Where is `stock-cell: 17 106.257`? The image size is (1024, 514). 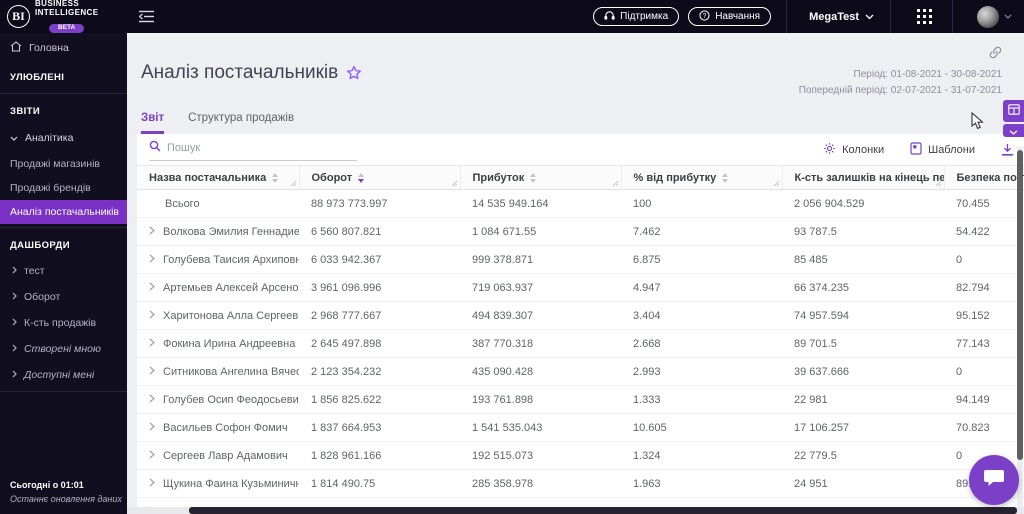
stock-cell: 17 106.257 is located at coordinates (863, 427).